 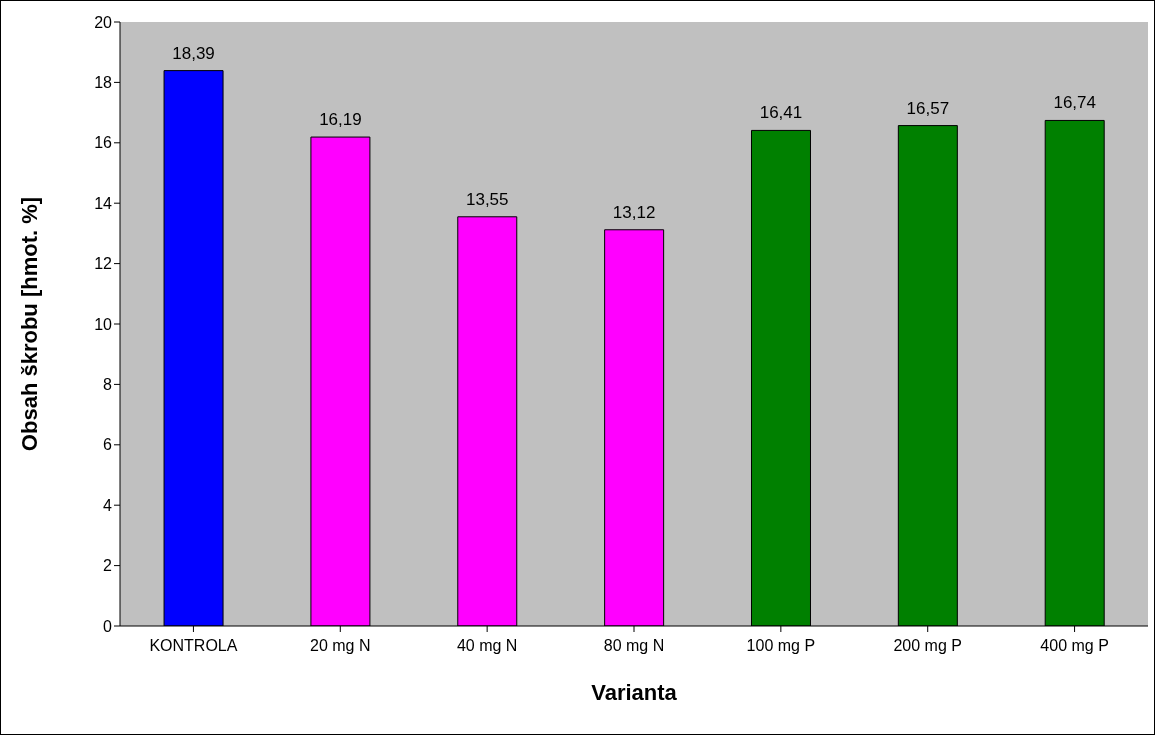 I want to click on y-tick-label: 8, so click(x=108, y=385).